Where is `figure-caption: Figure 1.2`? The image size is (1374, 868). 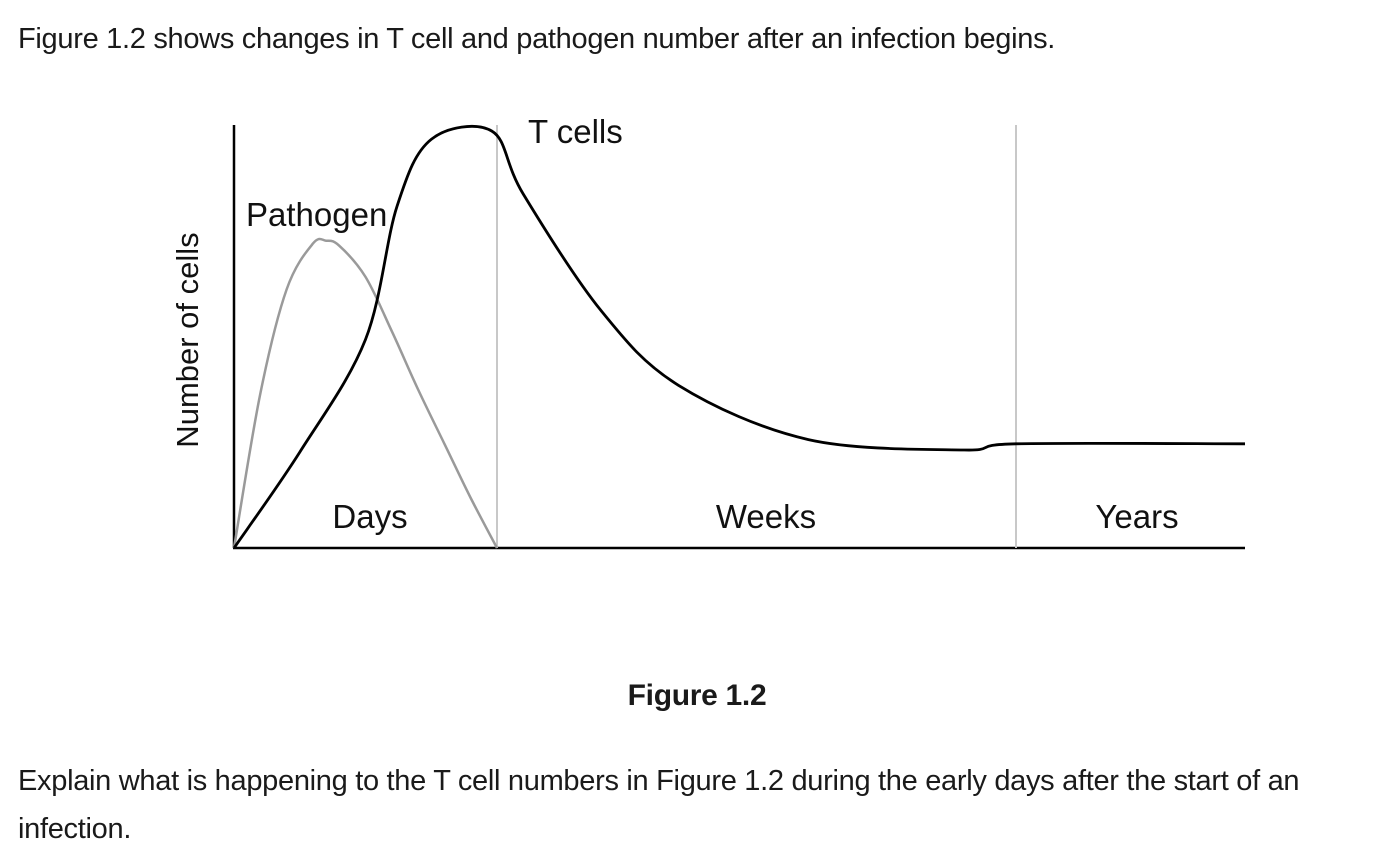 figure-caption: Figure 1.2 is located at coordinates (697, 695).